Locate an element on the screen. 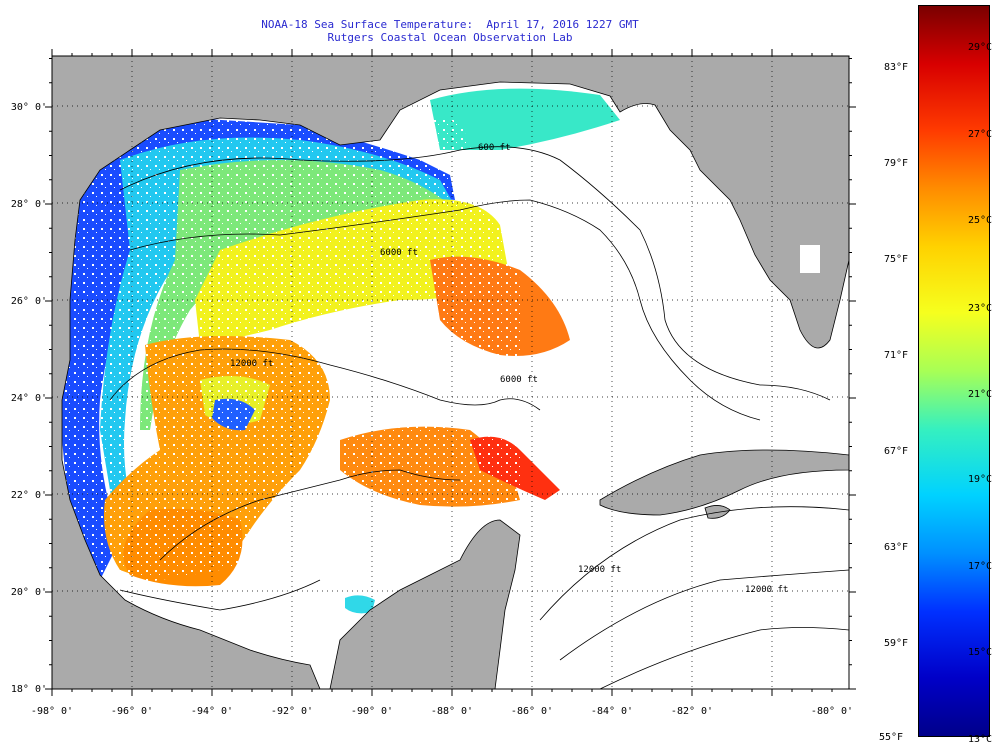 This screenshot has height=754, width=1000. cb-c-27: 27°C is located at coordinates (980, 134).